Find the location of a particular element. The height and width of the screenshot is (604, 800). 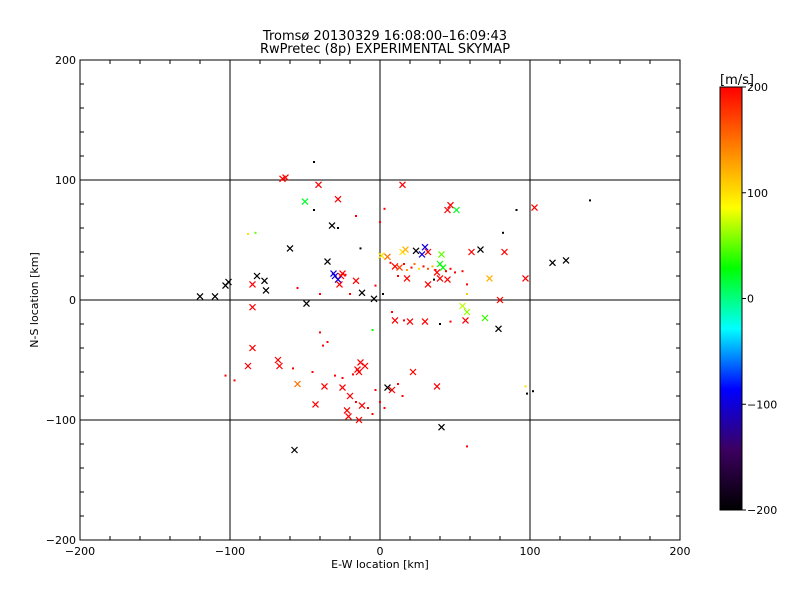

chart-subtitle: RwPretec (8p) EXPERIMENTAL SKYMAP is located at coordinates (385, 49).